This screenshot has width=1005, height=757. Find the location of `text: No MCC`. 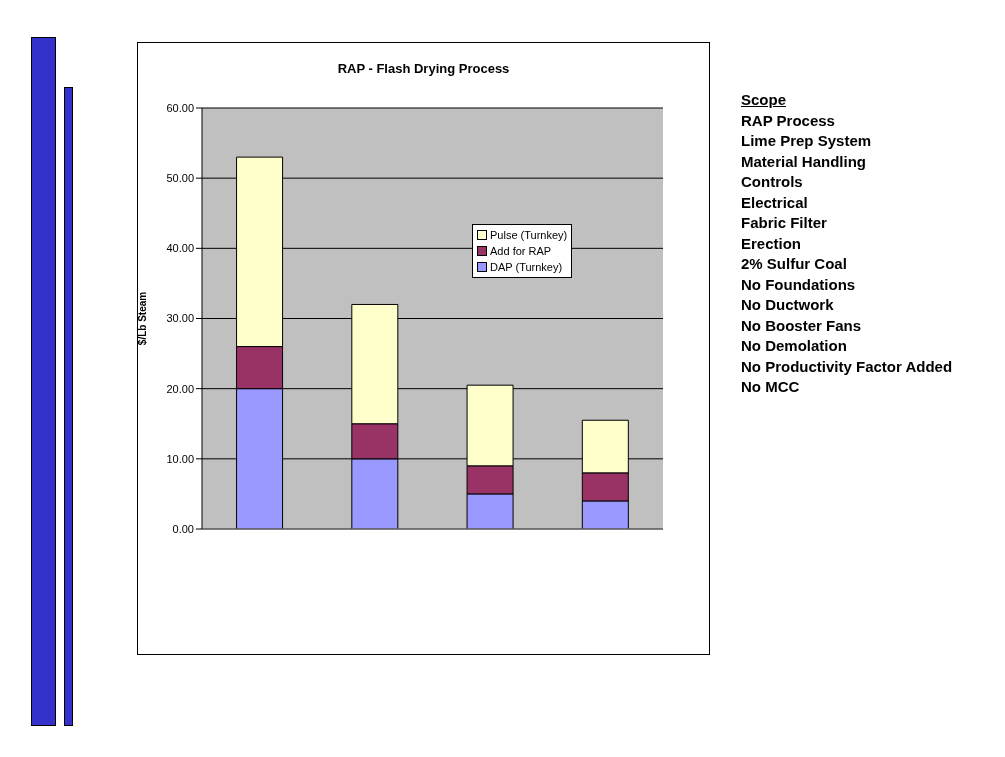

text: No MCC is located at coordinates (771, 387).